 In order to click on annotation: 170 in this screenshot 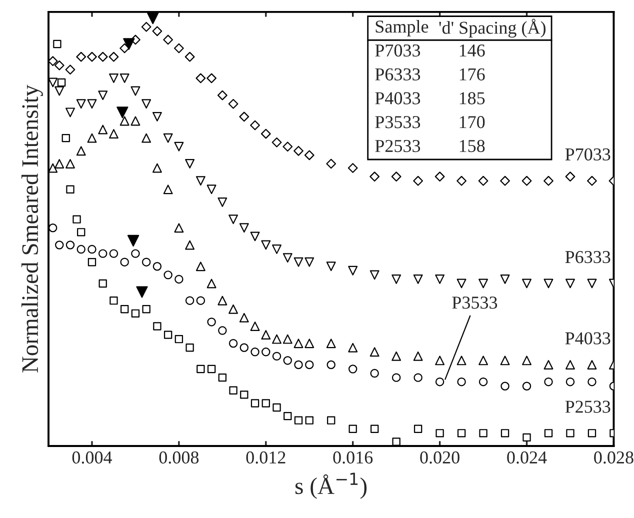, I will do `click(472, 122)`.